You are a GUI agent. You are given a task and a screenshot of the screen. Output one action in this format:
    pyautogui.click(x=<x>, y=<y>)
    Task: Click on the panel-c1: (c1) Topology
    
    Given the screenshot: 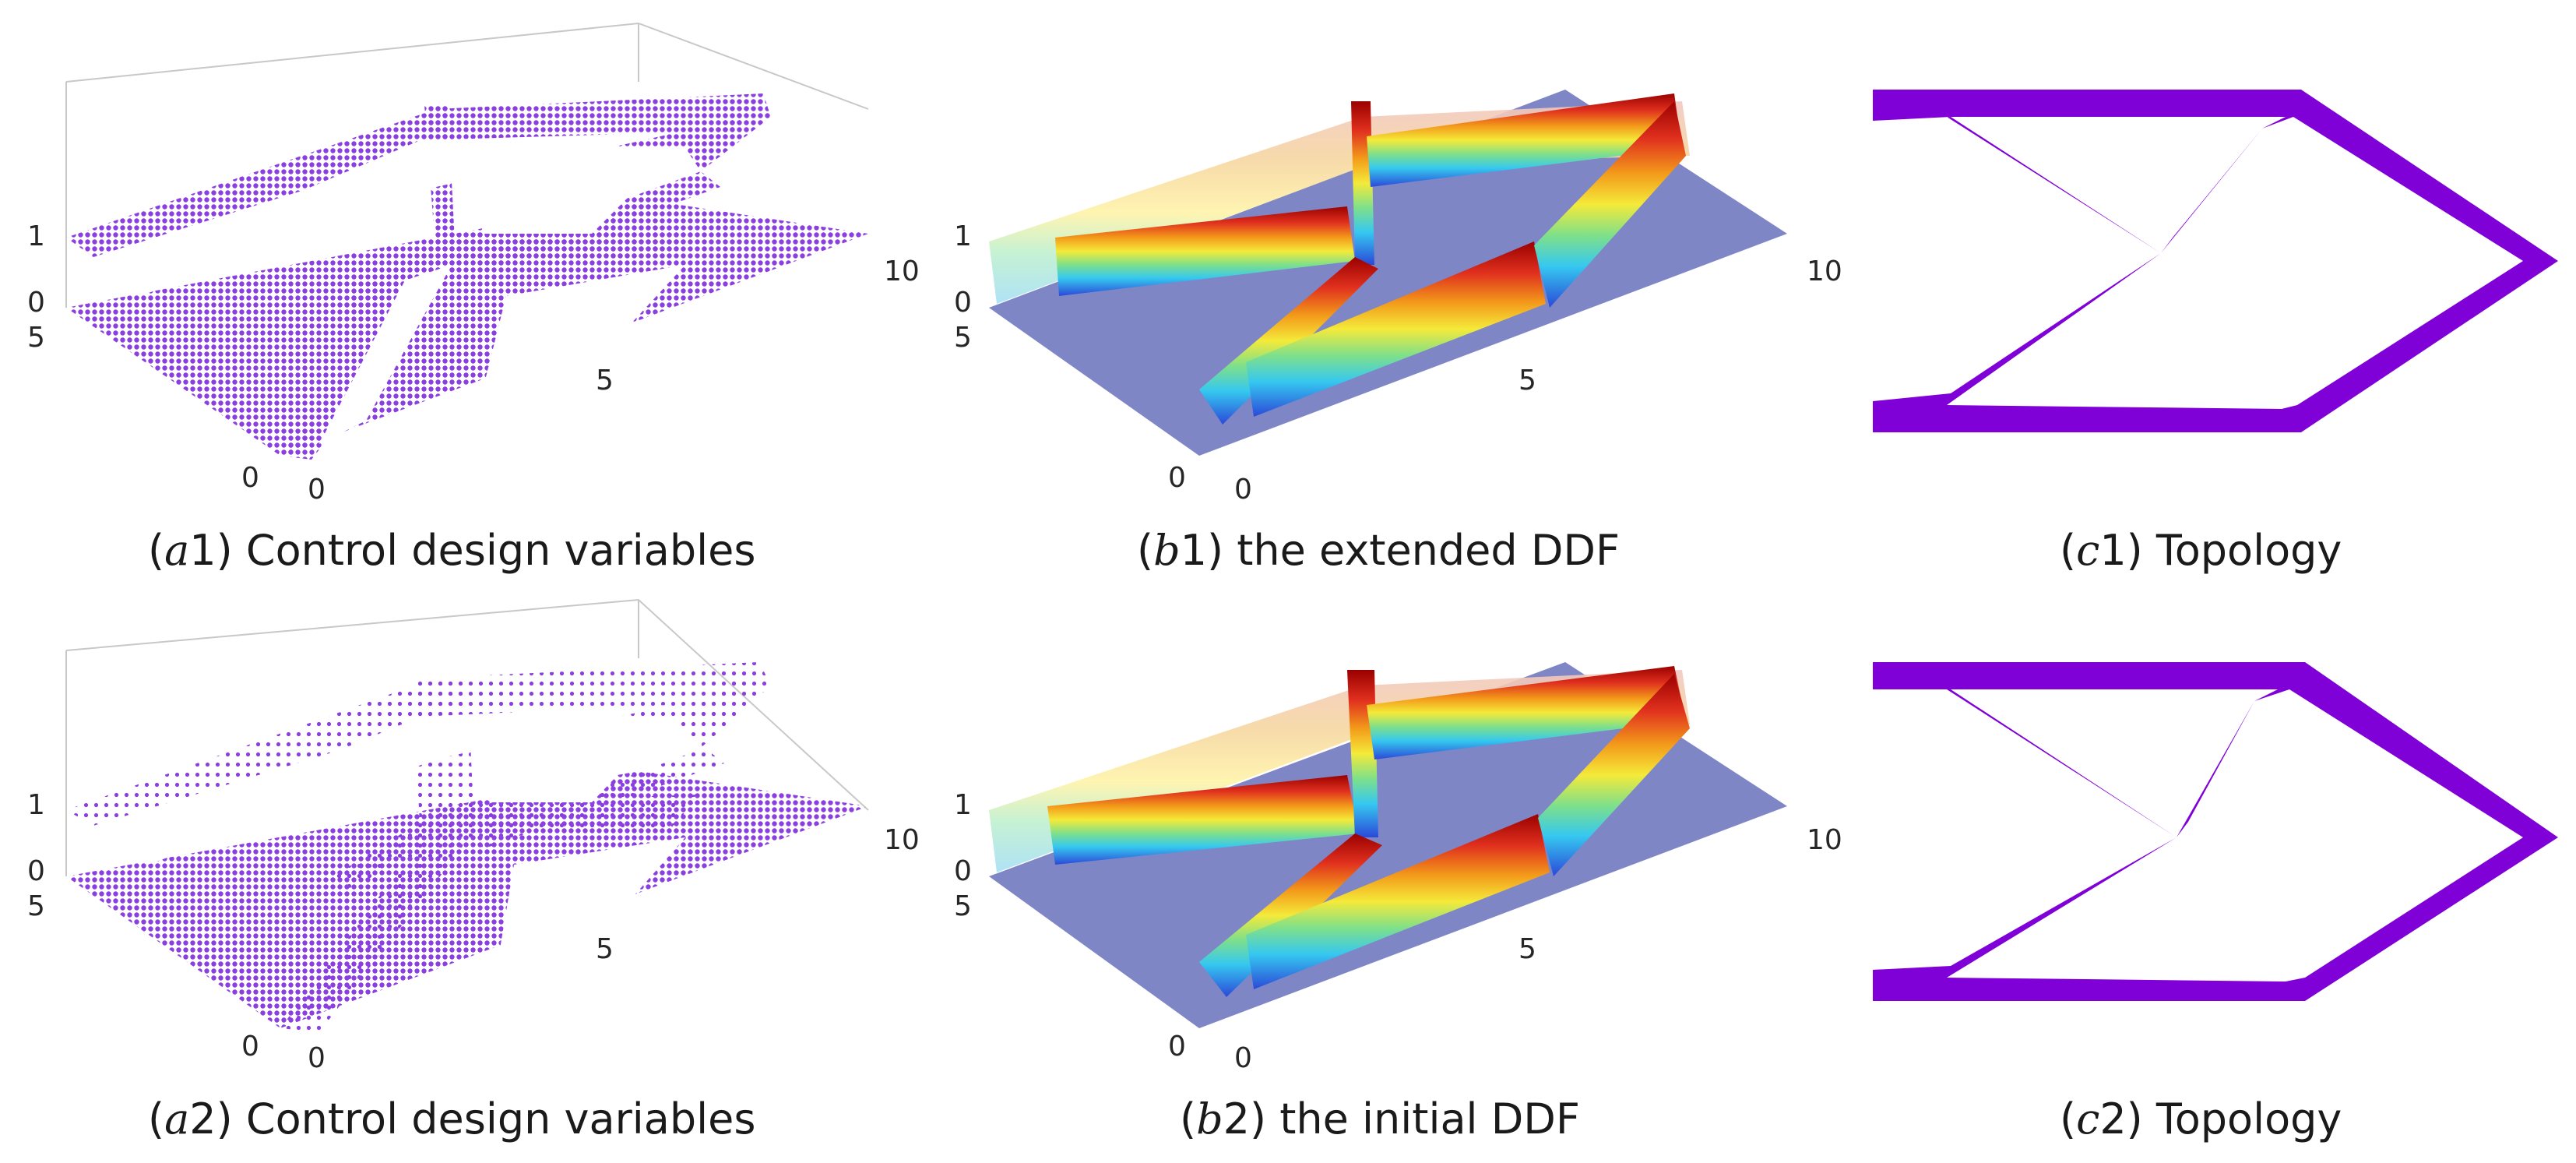 What is the action you would take?
    pyautogui.click(x=2215, y=332)
    